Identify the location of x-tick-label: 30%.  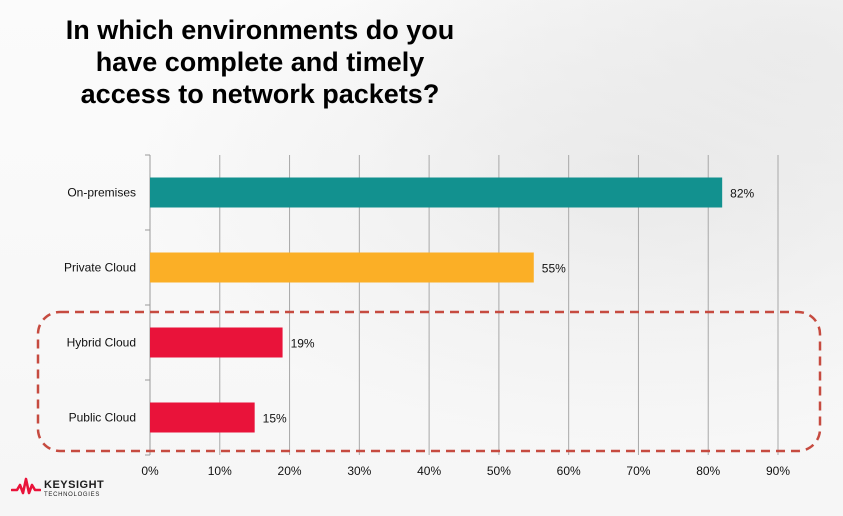
(359, 471).